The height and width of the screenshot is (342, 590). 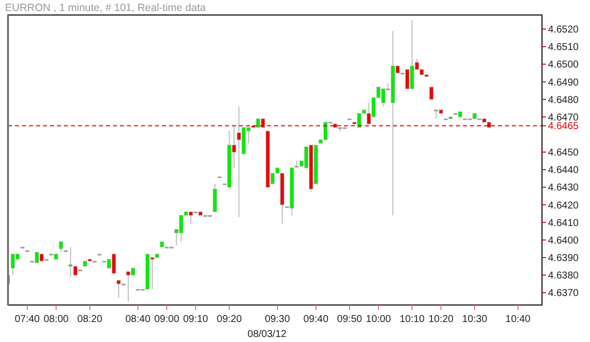 I want to click on y-tick-label: 4.6510, so click(x=564, y=48).